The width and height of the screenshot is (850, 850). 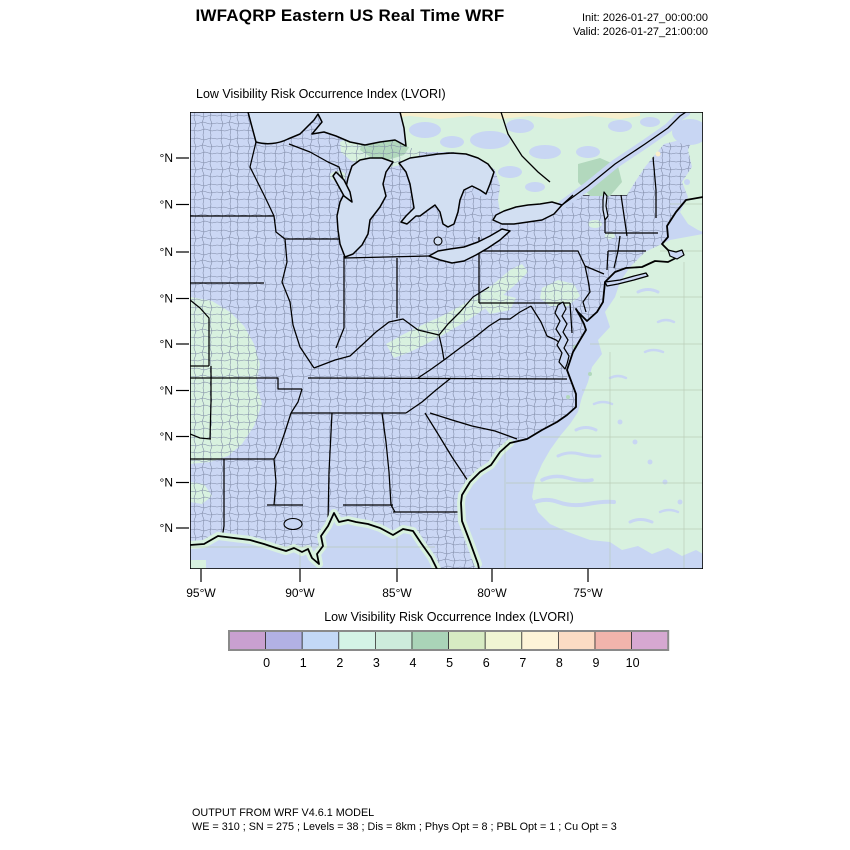 I want to click on lat-label: 38°N, so click(x=166, y=344).